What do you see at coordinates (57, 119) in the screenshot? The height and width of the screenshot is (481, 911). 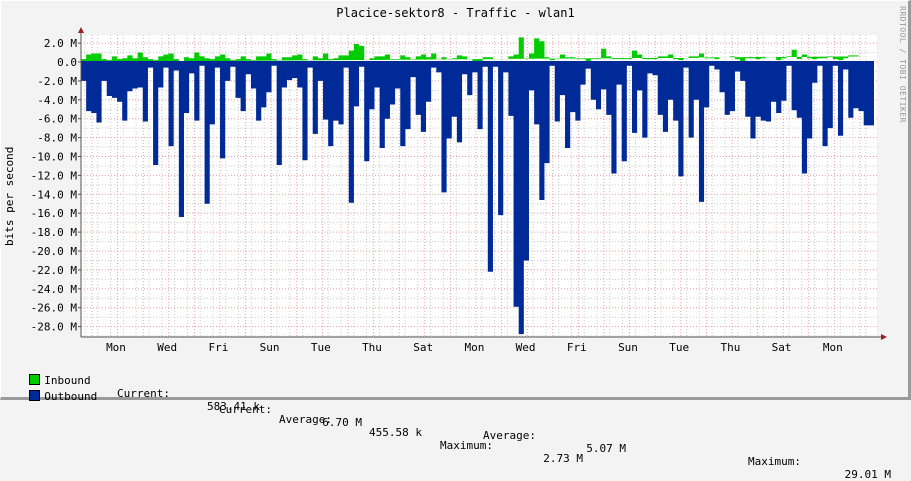 I see `y-tick-label: -6.0 M` at bounding box center [57, 119].